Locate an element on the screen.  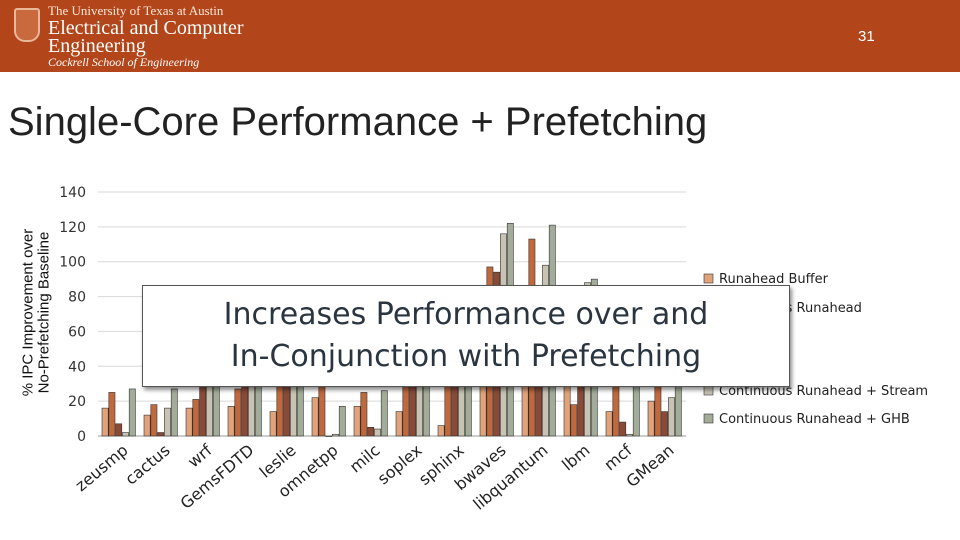
x-tick-label: lbm is located at coordinates (575, 458).